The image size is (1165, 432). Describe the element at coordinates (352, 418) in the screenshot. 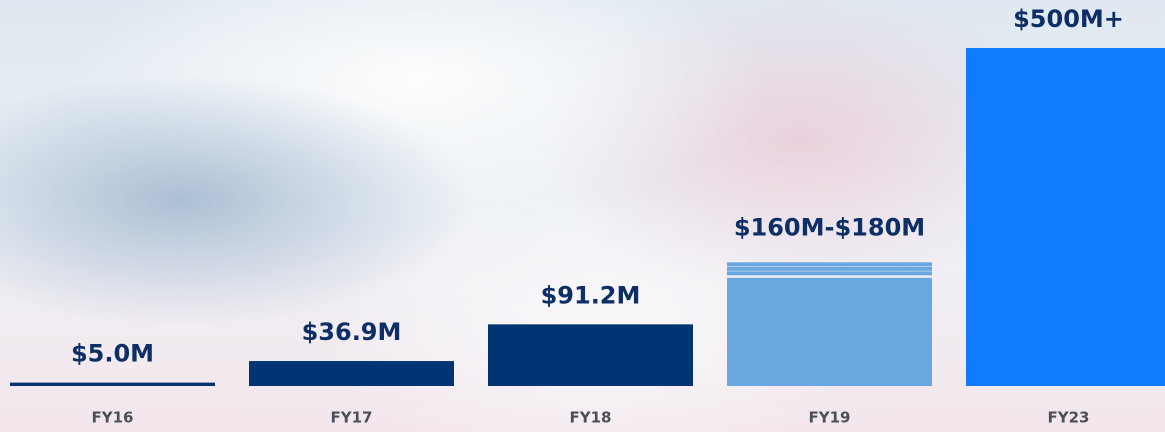

I see `x-tick-label: FY17` at that location.